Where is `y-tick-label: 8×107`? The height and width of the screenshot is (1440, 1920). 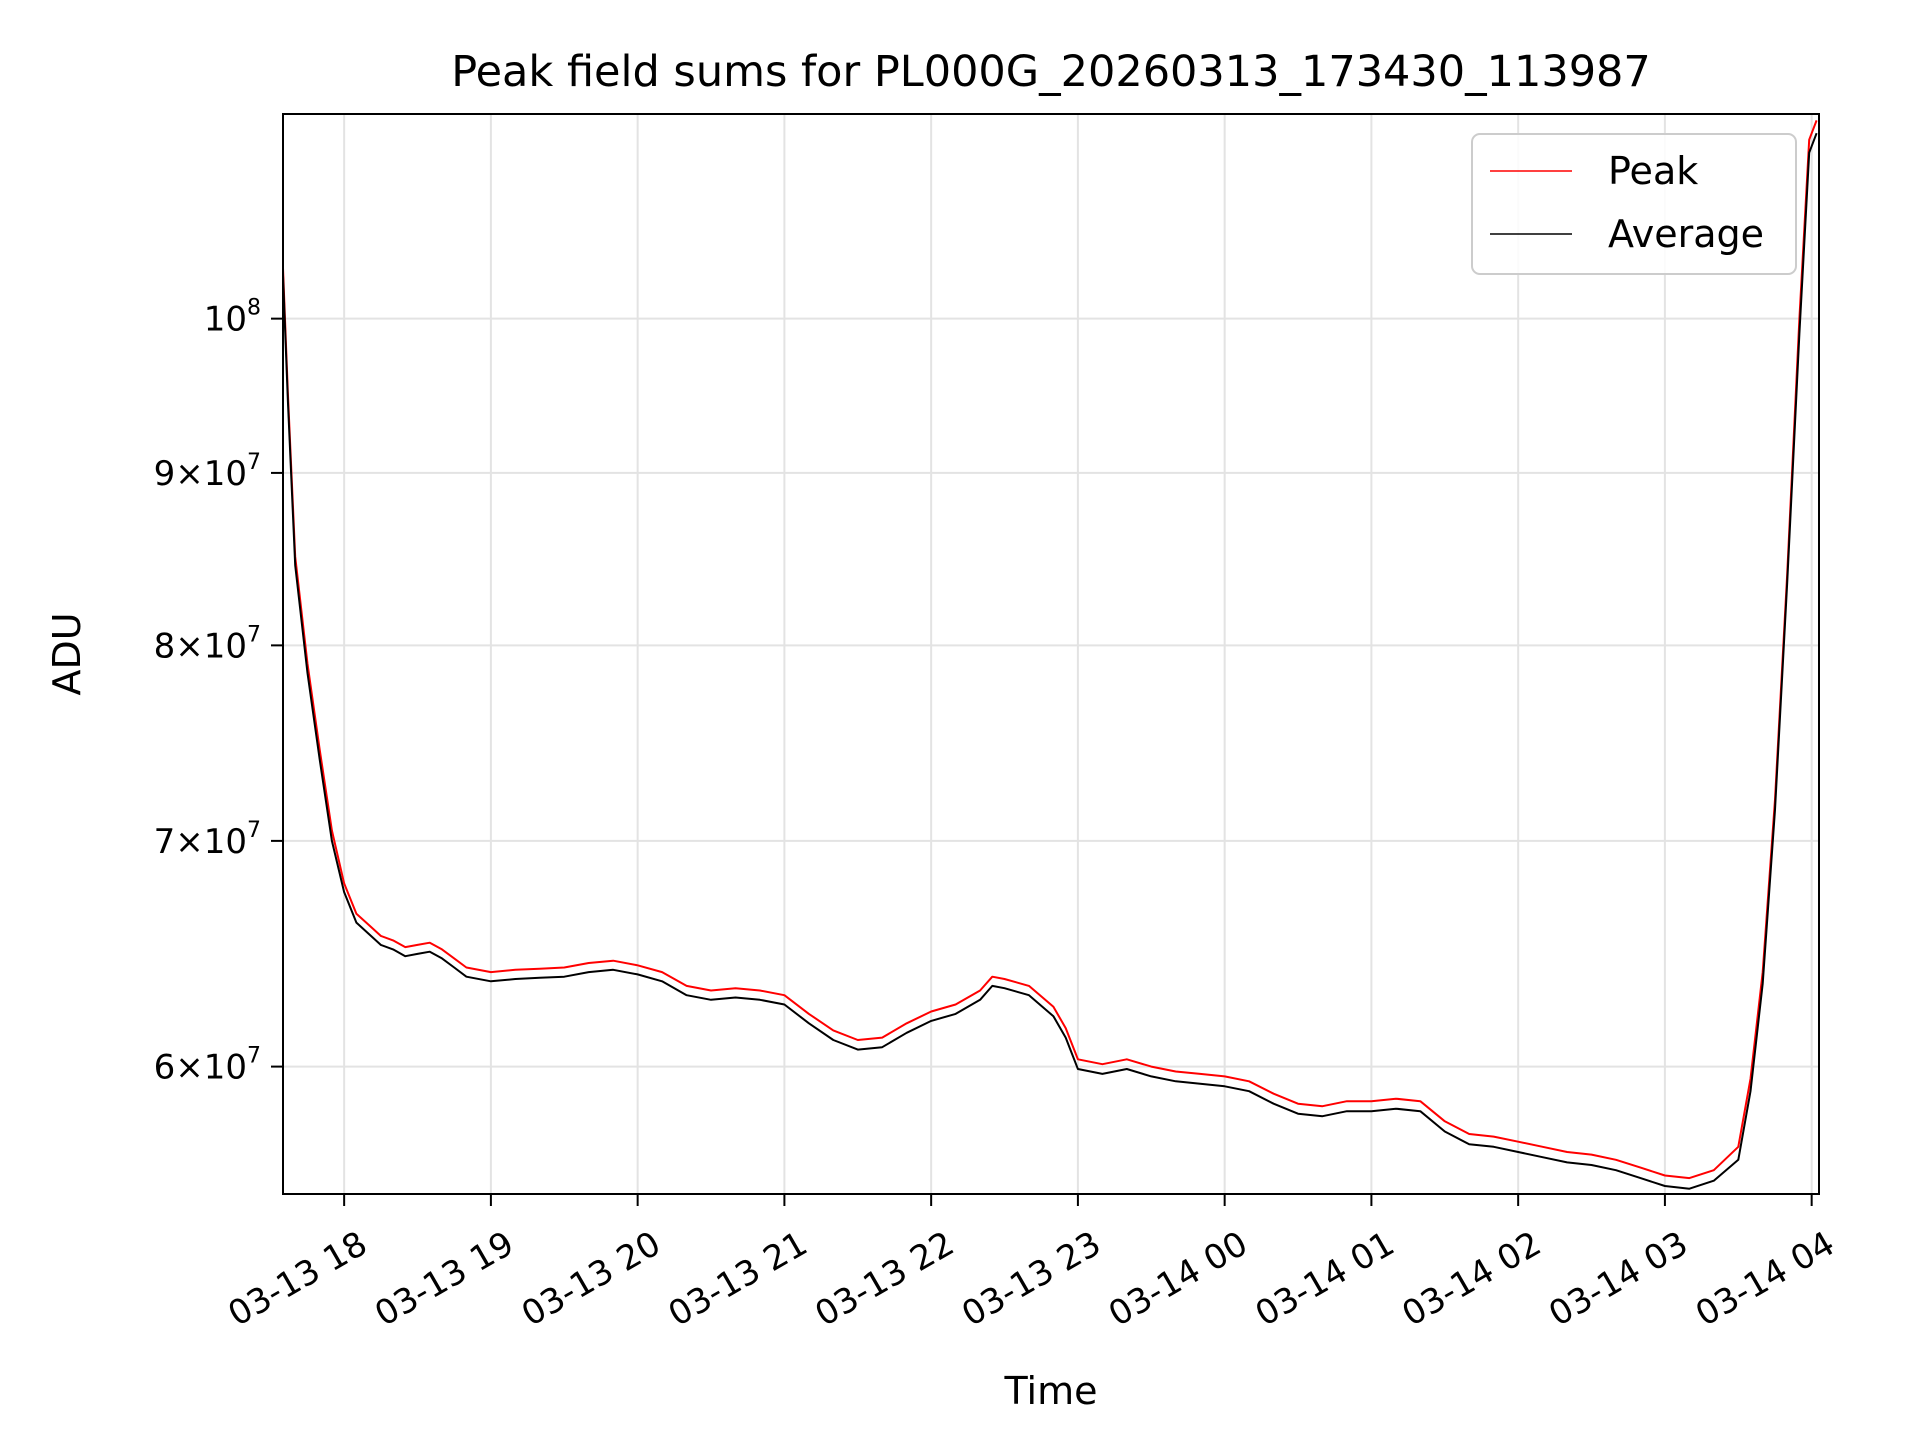 y-tick-label: 8×107 is located at coordinates (207, 644).